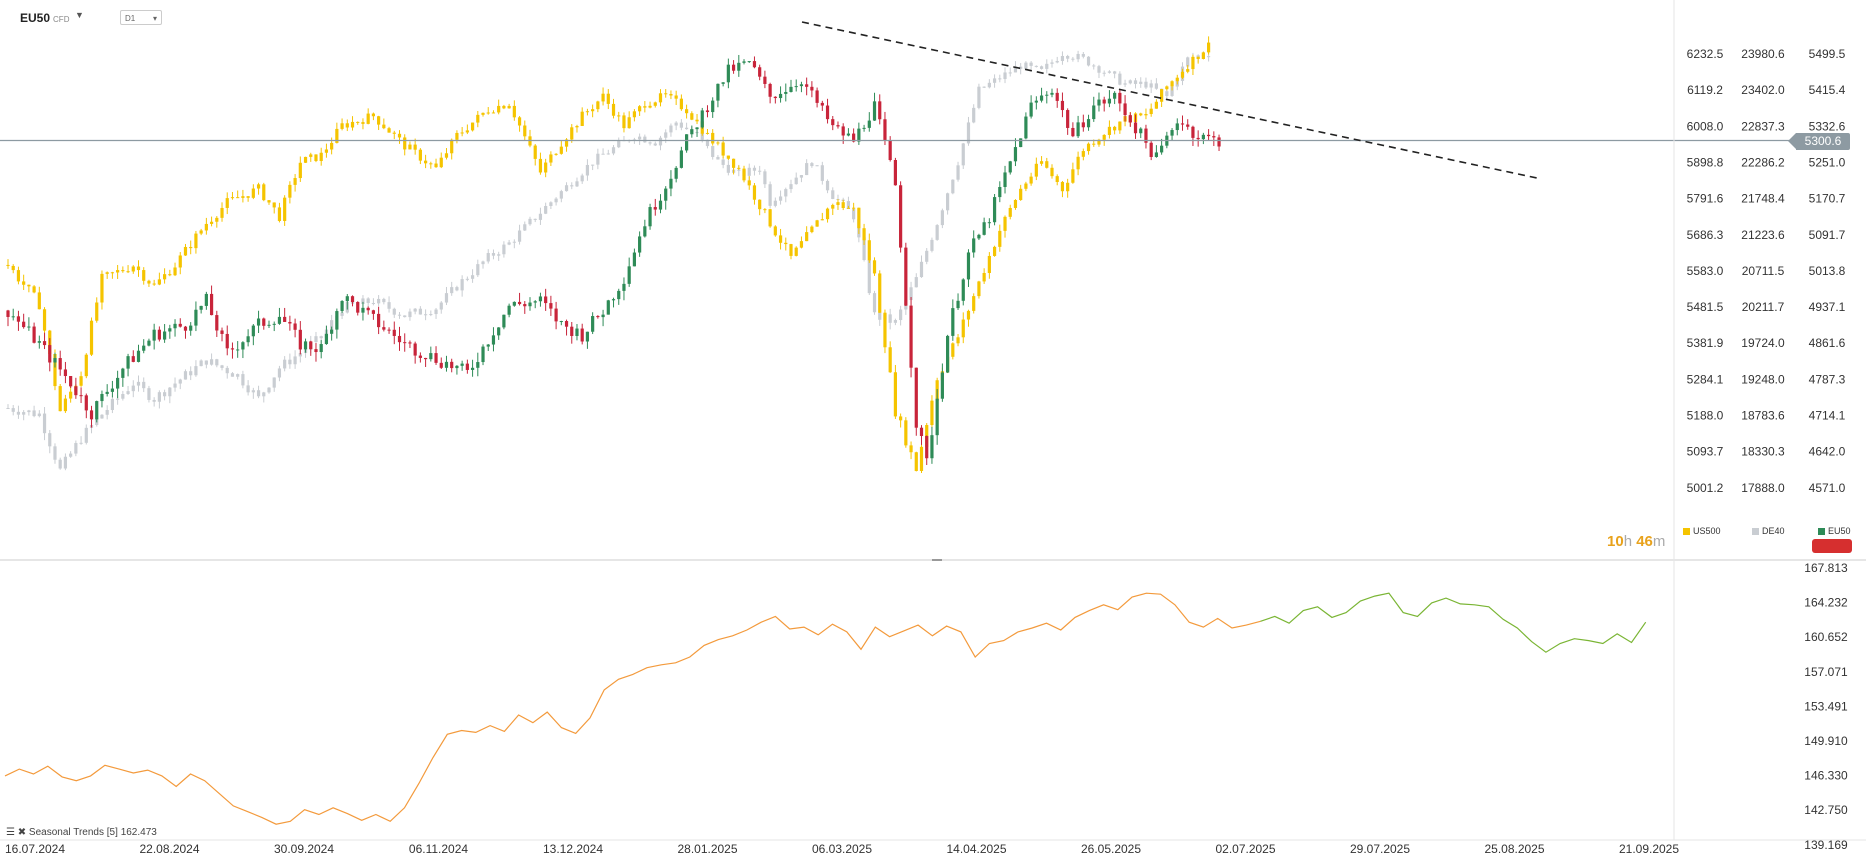 This screenshot has height=865, width=1866. I want to click on chevron-down-icon: ▼, so click(79, 15).